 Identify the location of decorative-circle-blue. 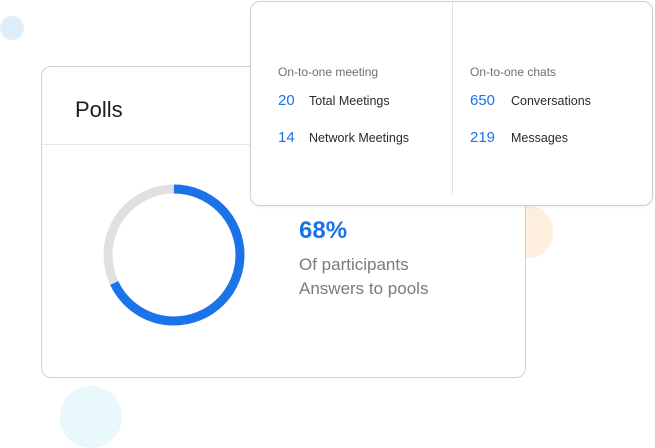
(12, 28).